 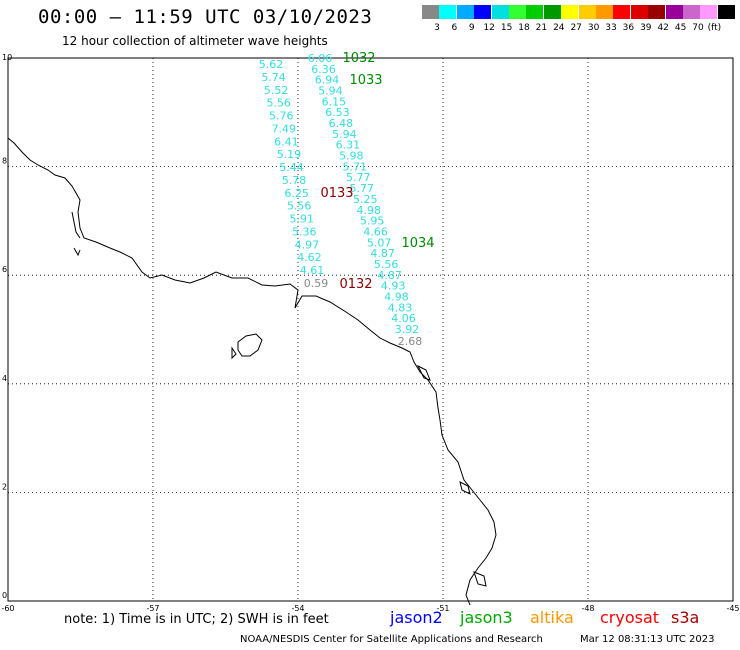 What do you see at coordinates (76, 234) in the screenshot?
I see `coast-inlet` at bounding box center [76, 234].